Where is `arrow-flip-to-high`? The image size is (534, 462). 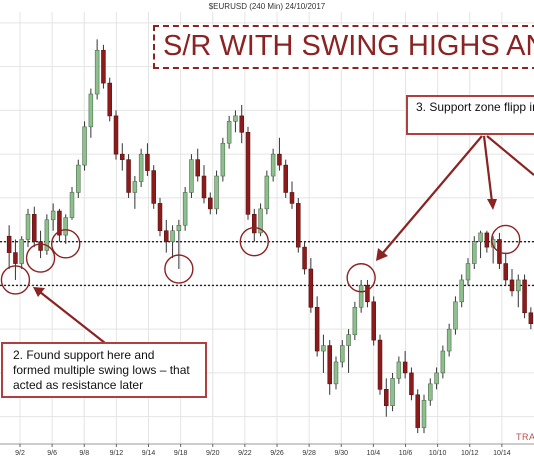 arrow-flip-to-high is located at coordinates (488, 169).